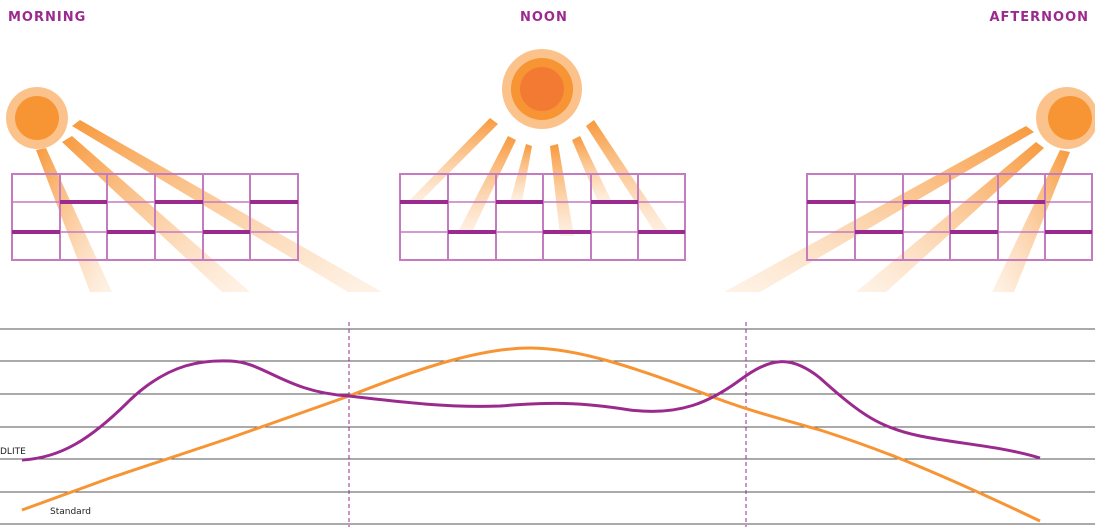 This screenshot has width=1095, height=527. I want to click on morning-panel, so click(194, 189).